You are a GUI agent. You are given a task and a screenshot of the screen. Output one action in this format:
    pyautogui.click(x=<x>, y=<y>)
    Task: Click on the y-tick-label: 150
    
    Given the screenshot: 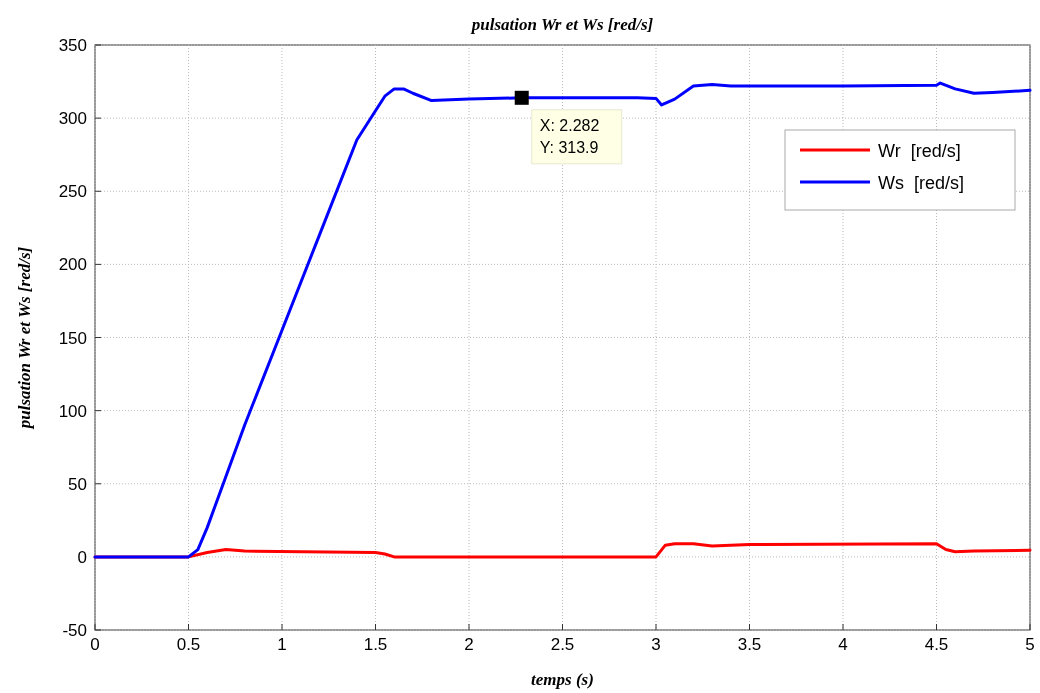 What is the action you would take?
    pyautogui.click(x=72, y=338)
    